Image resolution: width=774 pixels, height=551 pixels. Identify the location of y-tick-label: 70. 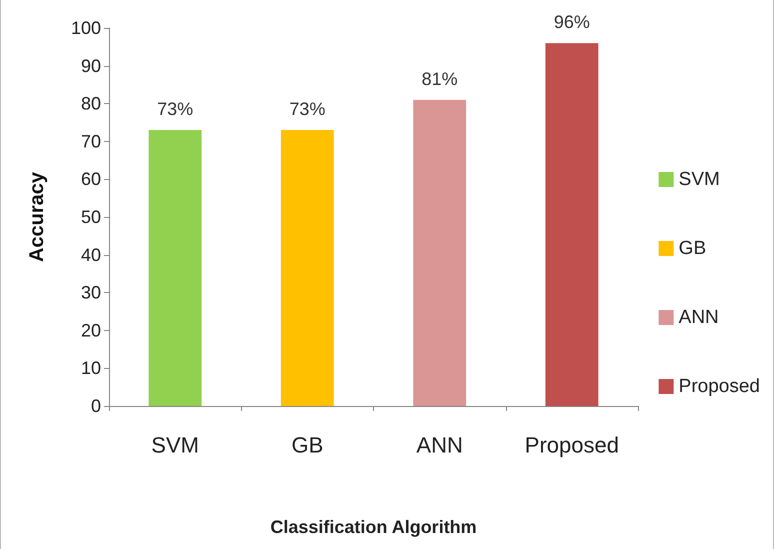
(90, 141).